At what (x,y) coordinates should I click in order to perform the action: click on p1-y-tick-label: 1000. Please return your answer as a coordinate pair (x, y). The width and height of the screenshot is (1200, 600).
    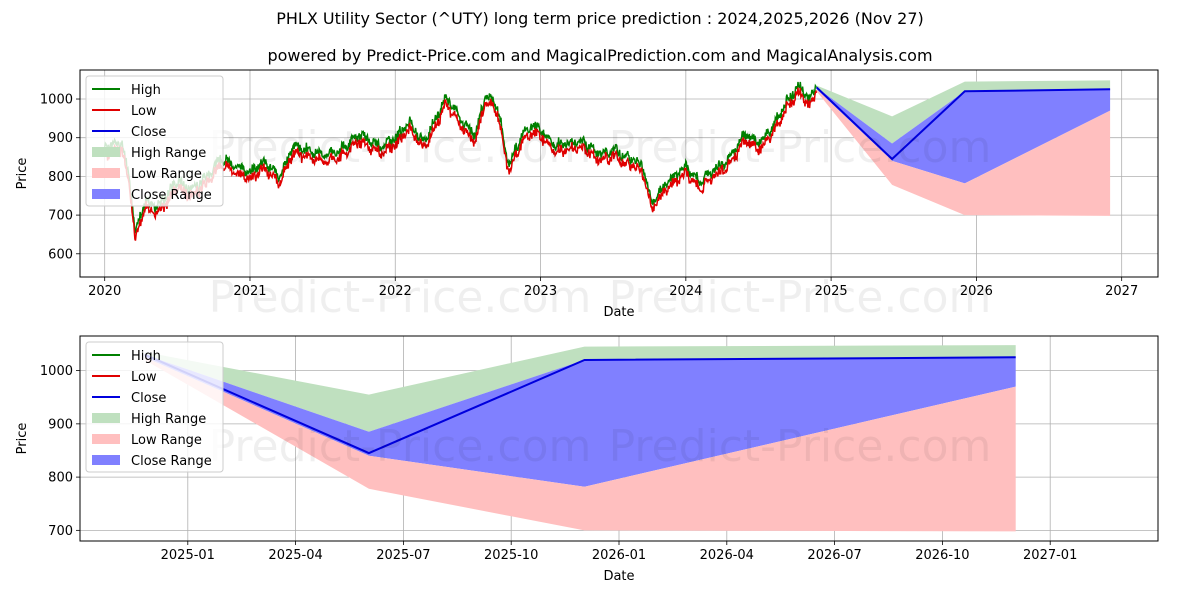
    Looking at the image, I should click on (56, 100).